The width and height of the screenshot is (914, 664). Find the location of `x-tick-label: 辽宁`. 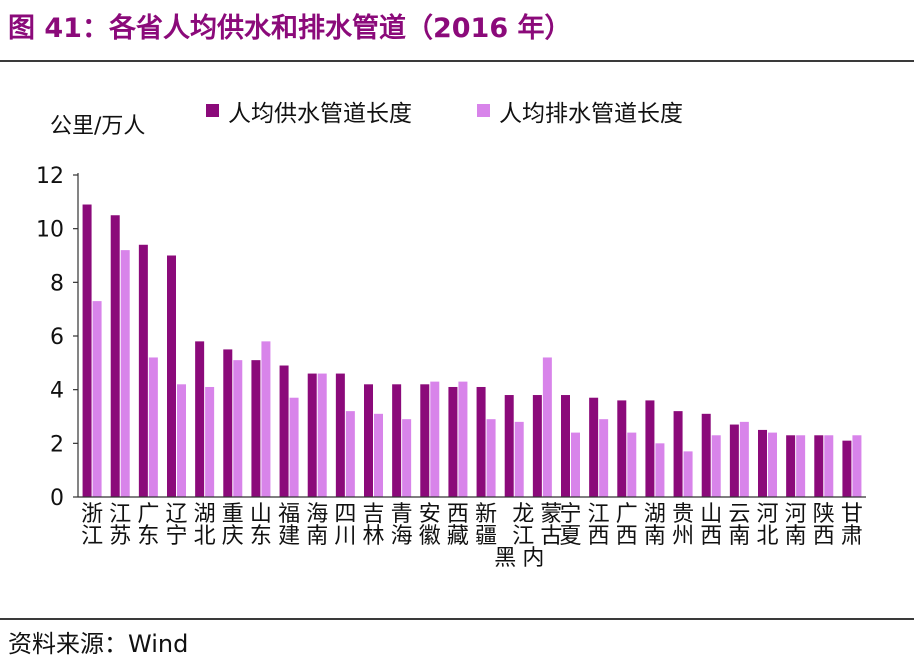

x-tick-label: 辽宁 is located at coordinates (176, 525).